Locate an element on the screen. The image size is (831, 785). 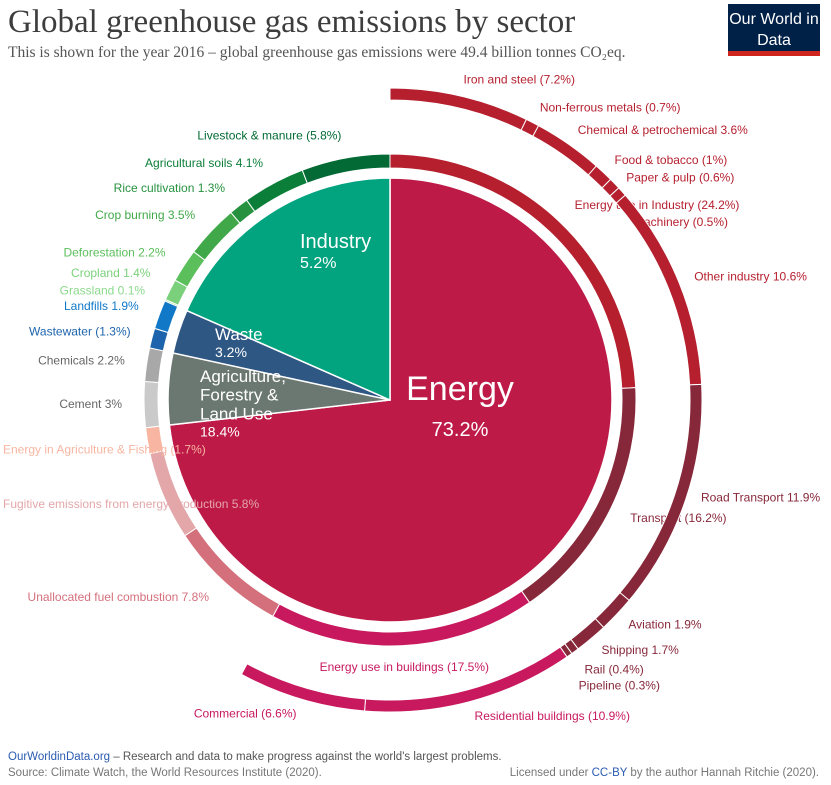
subsector-label-energy-in-agriculture-fishing: Energy in Agriculture & Fishing (1.7%) is located at coordinates (104, 450).